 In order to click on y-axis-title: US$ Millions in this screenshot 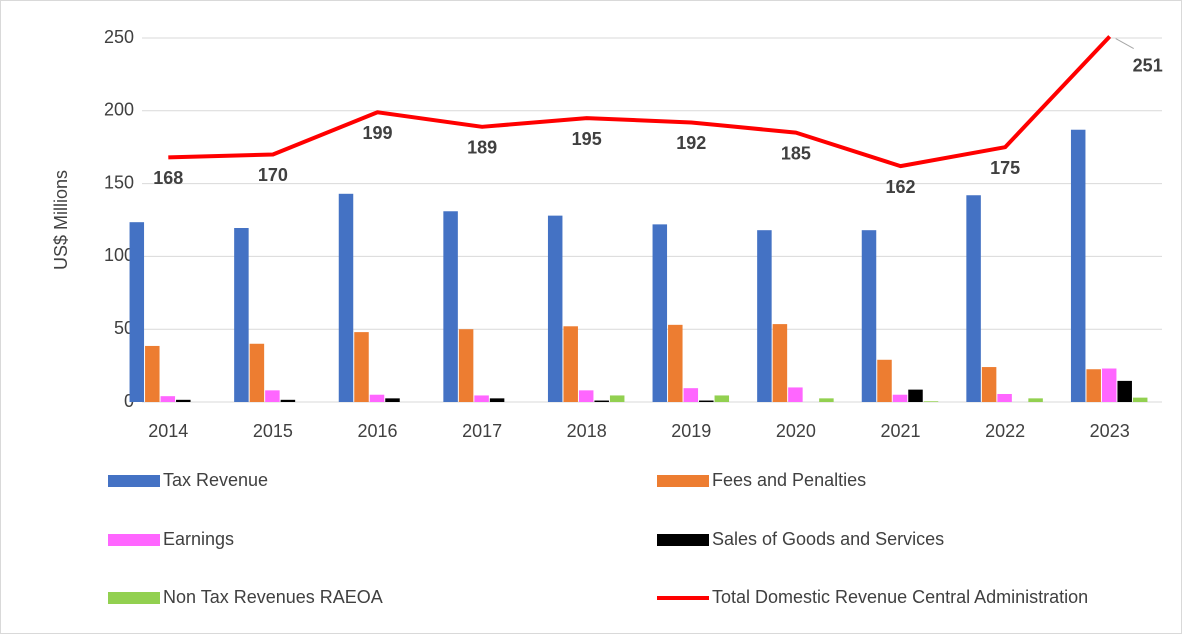, I will do `click(61, 220)`.